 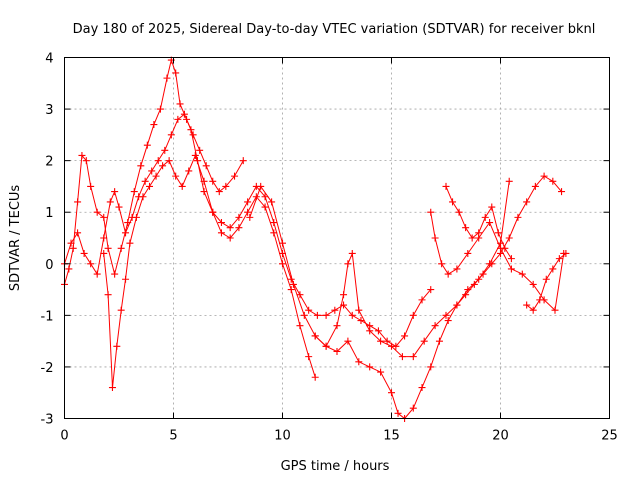 What do you see at coordinates (15, 238) in the screenshot?
I see `y-axis-label: SDTVAR / TECUs` at bounding box center [15, 238].